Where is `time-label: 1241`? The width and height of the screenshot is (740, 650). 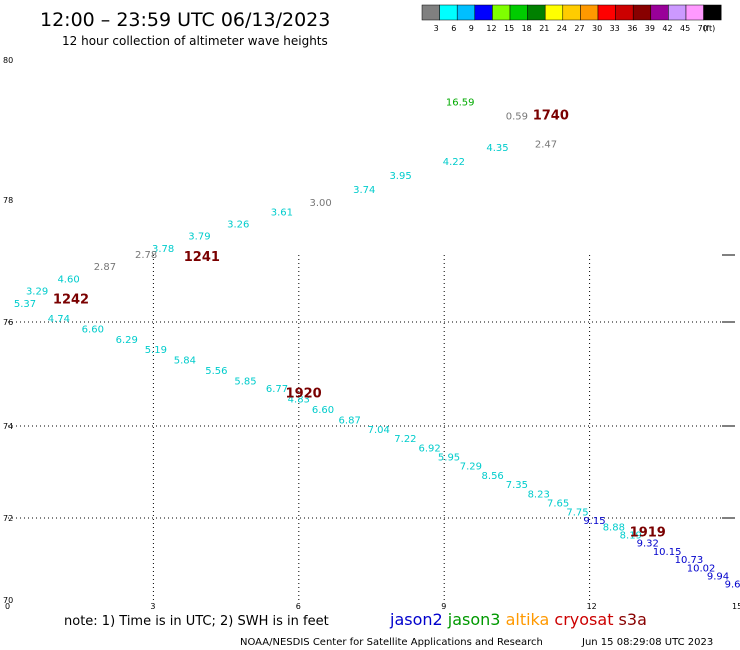
time-label: 1241 is located at coordinates (202, 257).